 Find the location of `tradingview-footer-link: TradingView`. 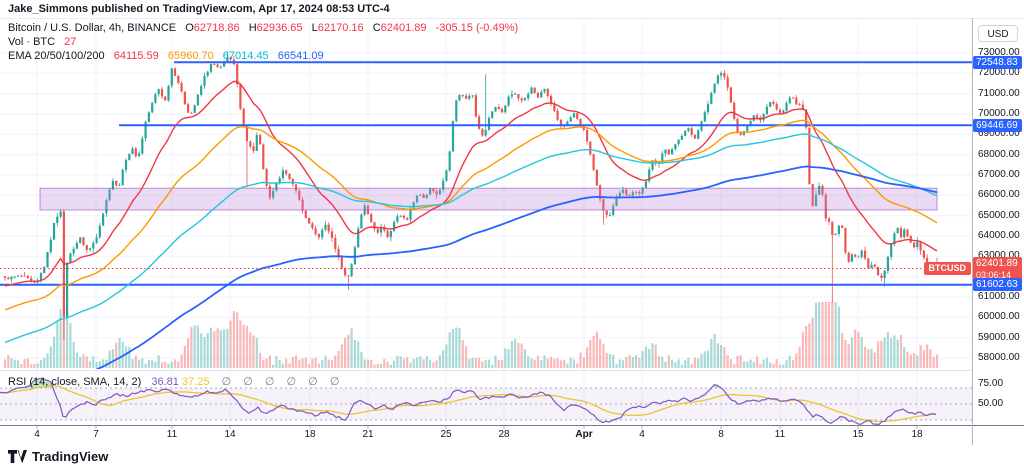

tradingview-footer-link: TradingView is located at coordinates (58, 456).